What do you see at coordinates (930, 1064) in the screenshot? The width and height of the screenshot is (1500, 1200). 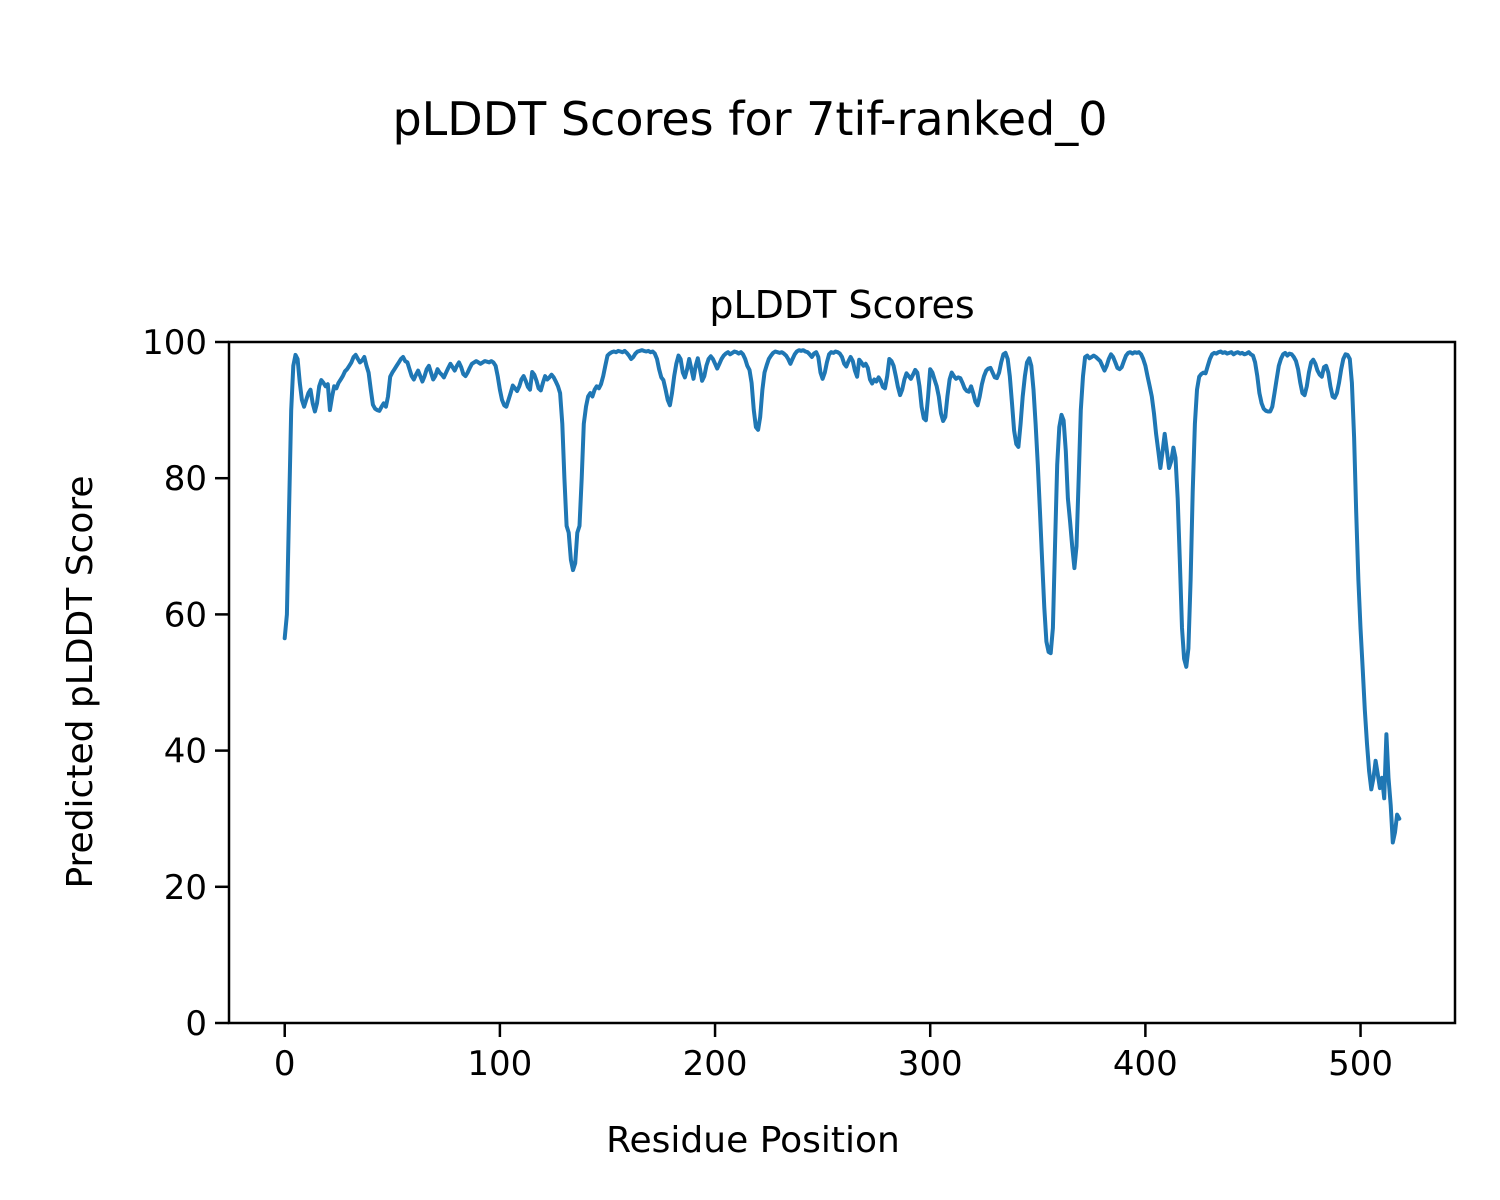 I see `x-tick-label: 300` at bounding box center [930, 1064].